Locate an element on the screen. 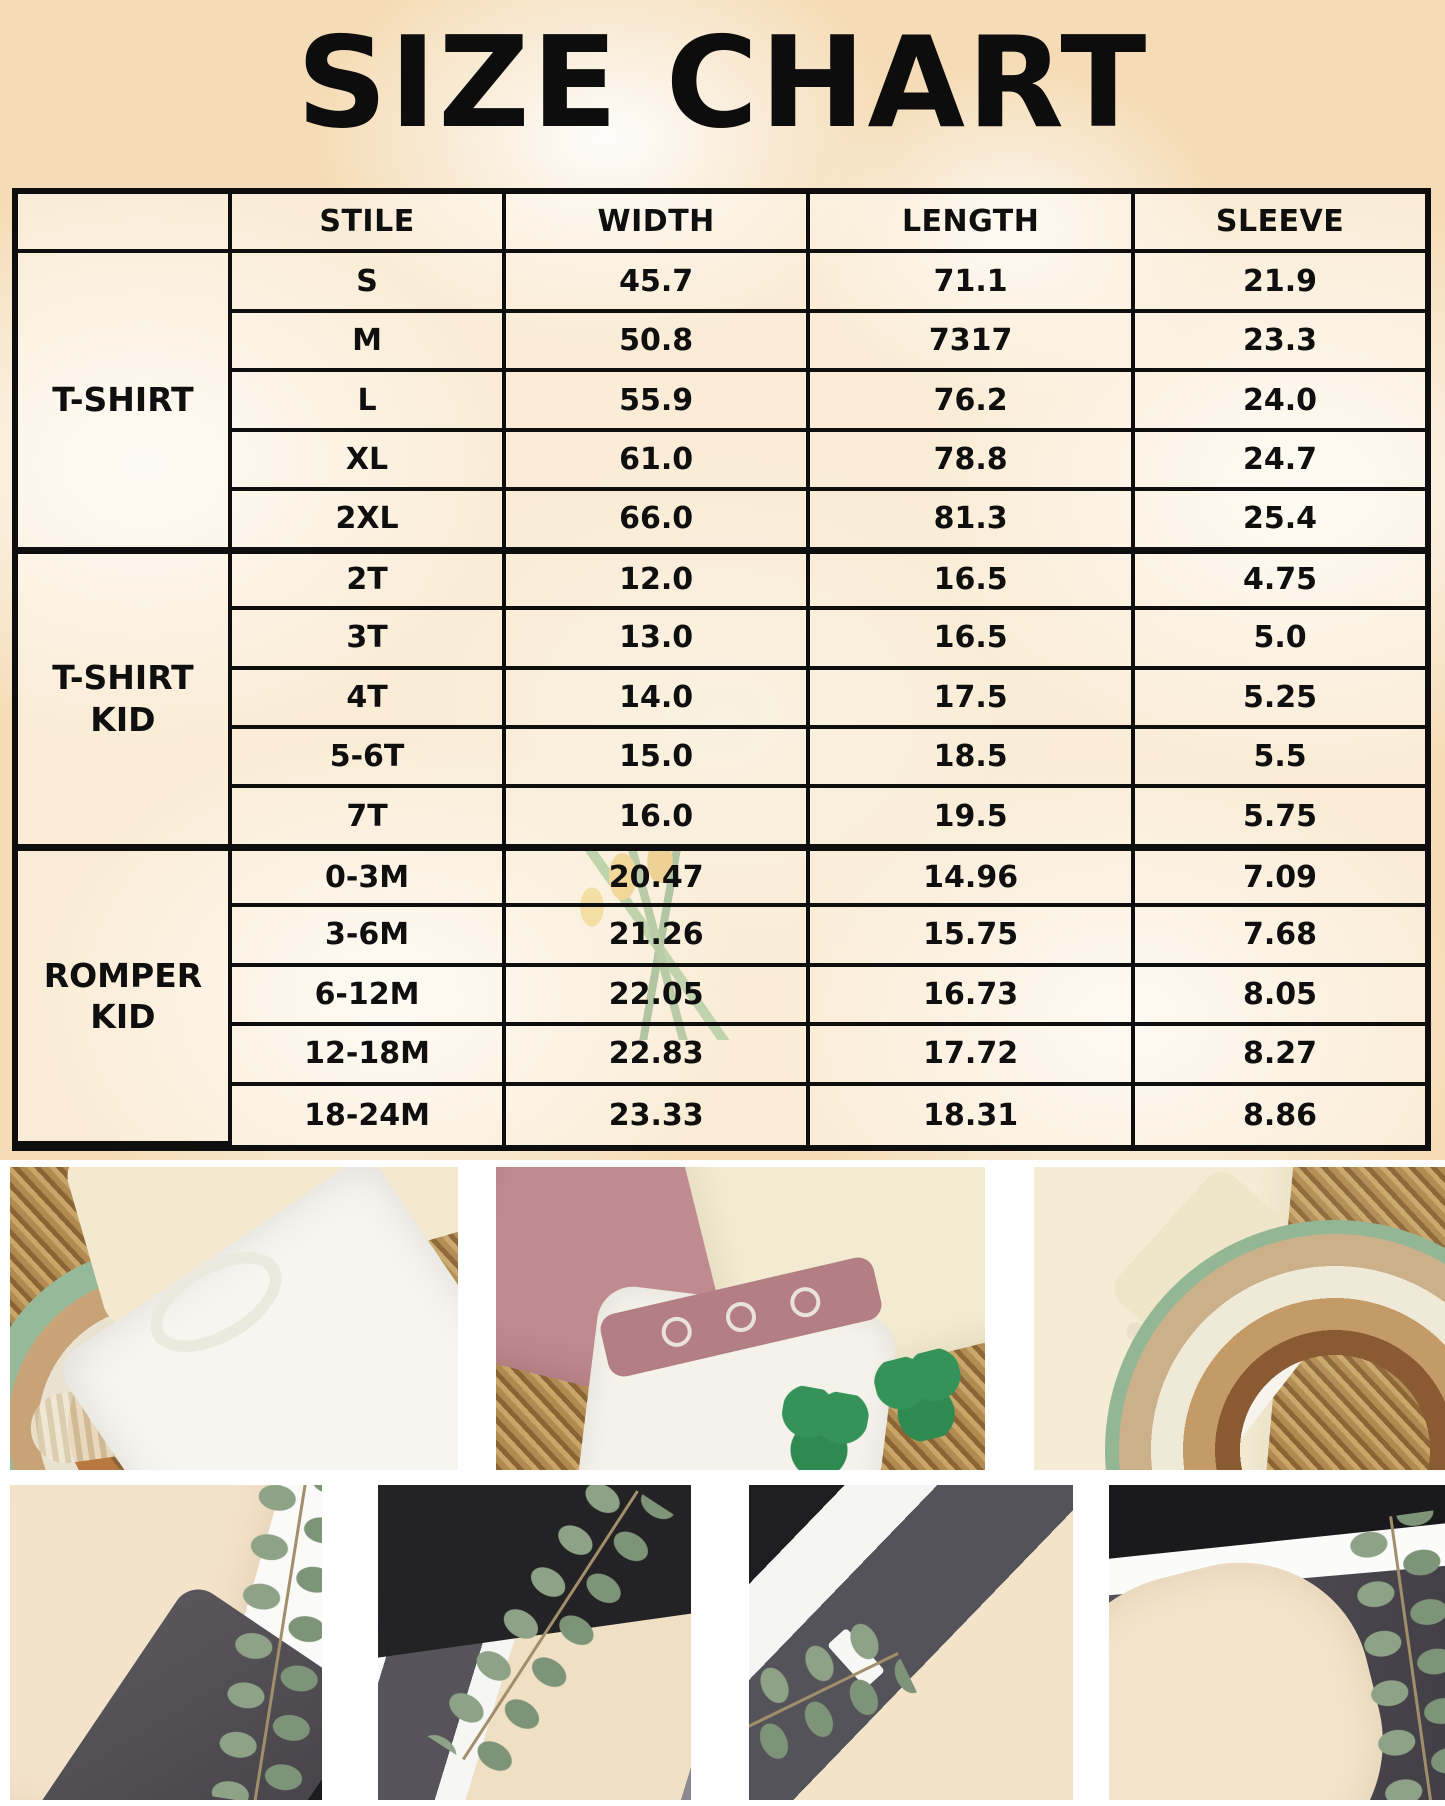  col-header-stile: STILE is located at coordinates (369, 224).